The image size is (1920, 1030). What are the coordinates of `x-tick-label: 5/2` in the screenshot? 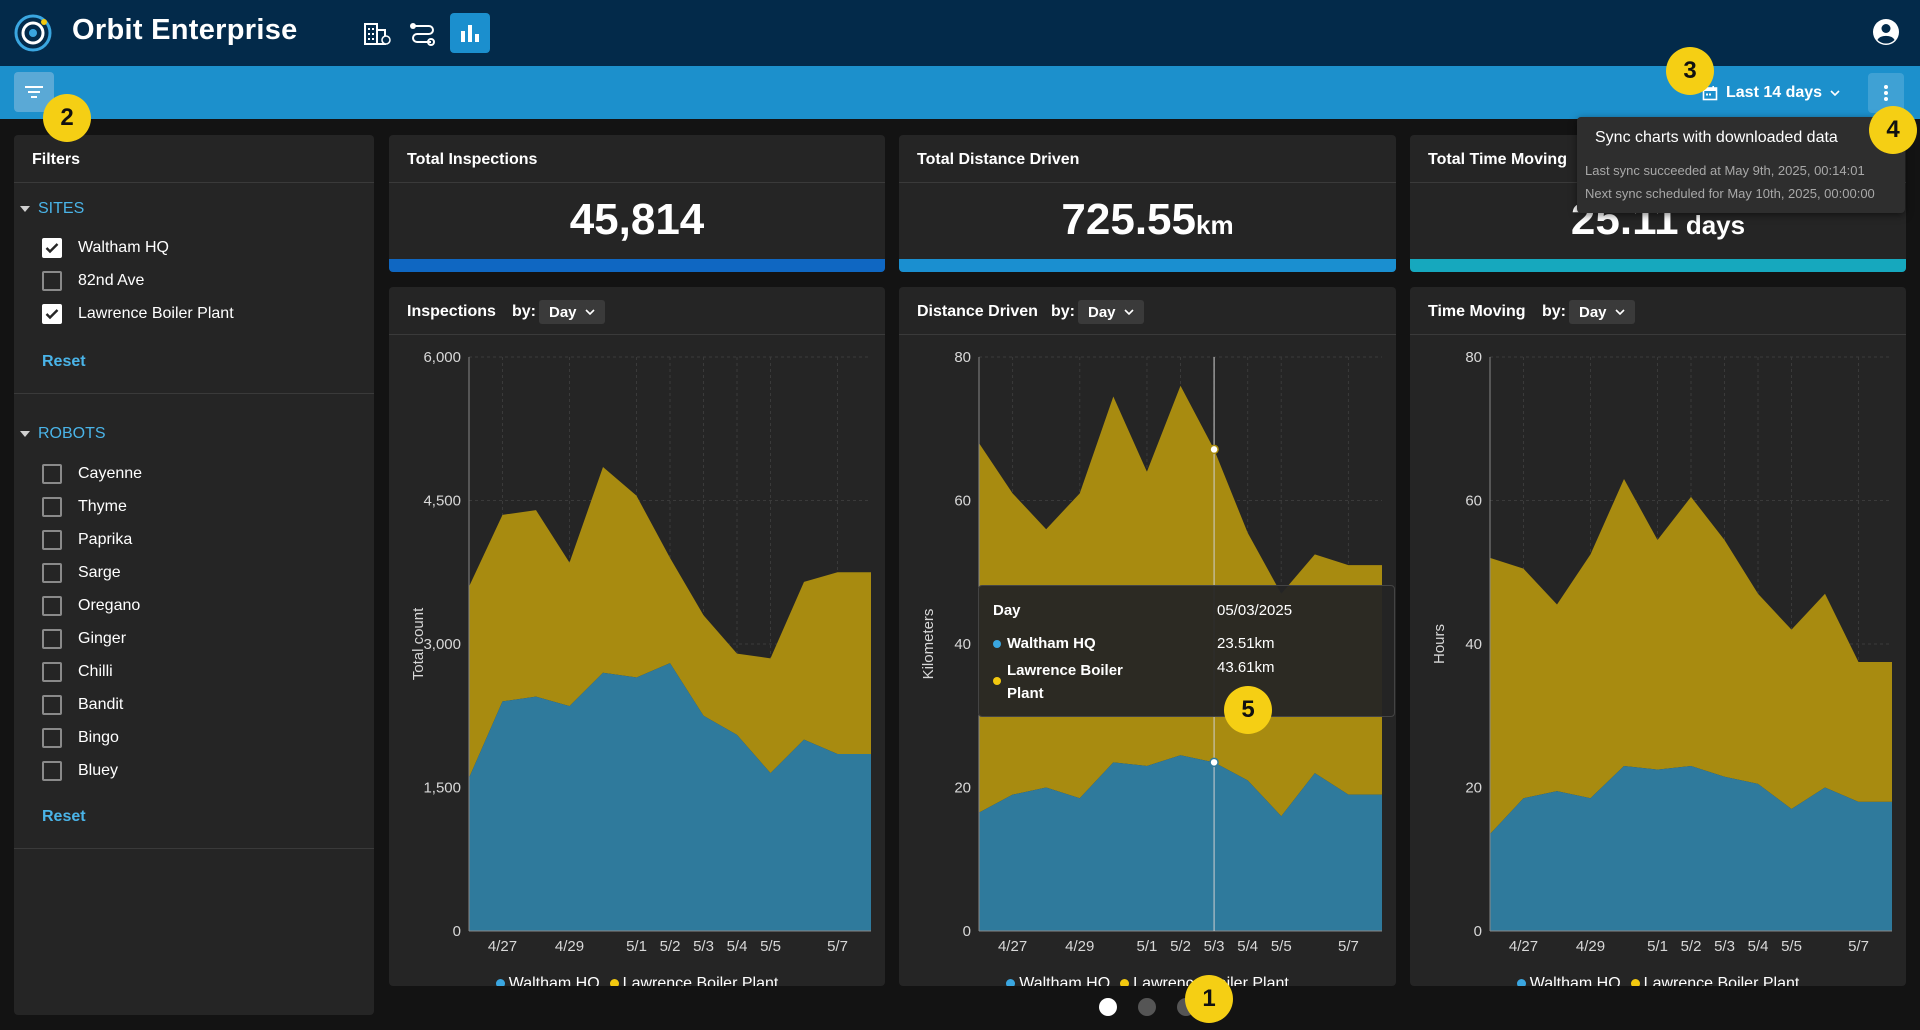 It's located at (1180, 946).